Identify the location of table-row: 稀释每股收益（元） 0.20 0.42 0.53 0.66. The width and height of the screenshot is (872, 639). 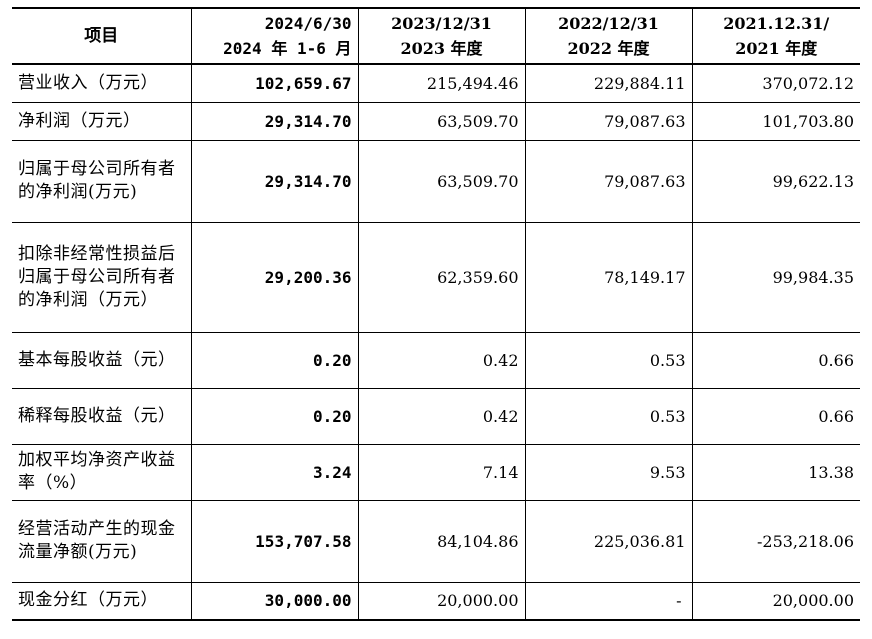
(436, 416).